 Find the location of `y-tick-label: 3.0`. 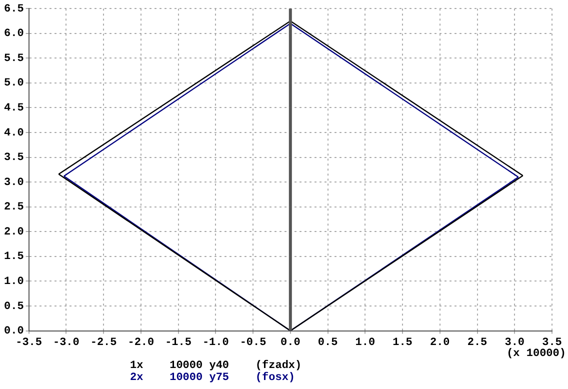

y-tick-label: 3.0 is located at coordinates (14, 182).